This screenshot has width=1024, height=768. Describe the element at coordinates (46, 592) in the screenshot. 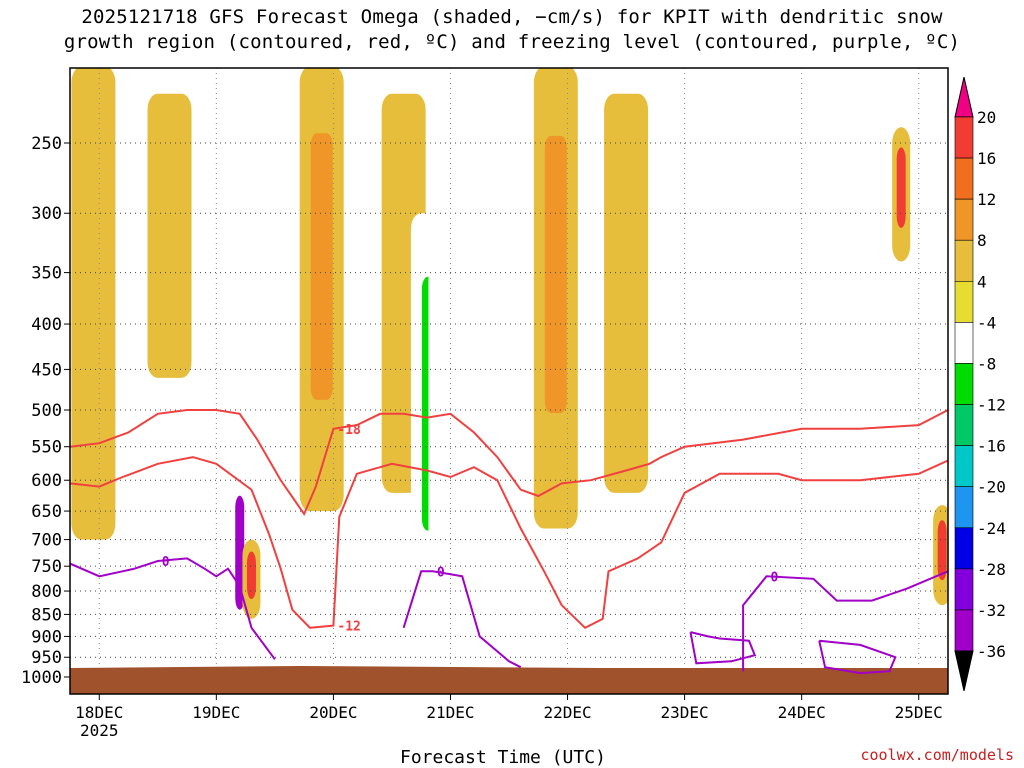

I see `y-tick-label-800: 800` at that location.